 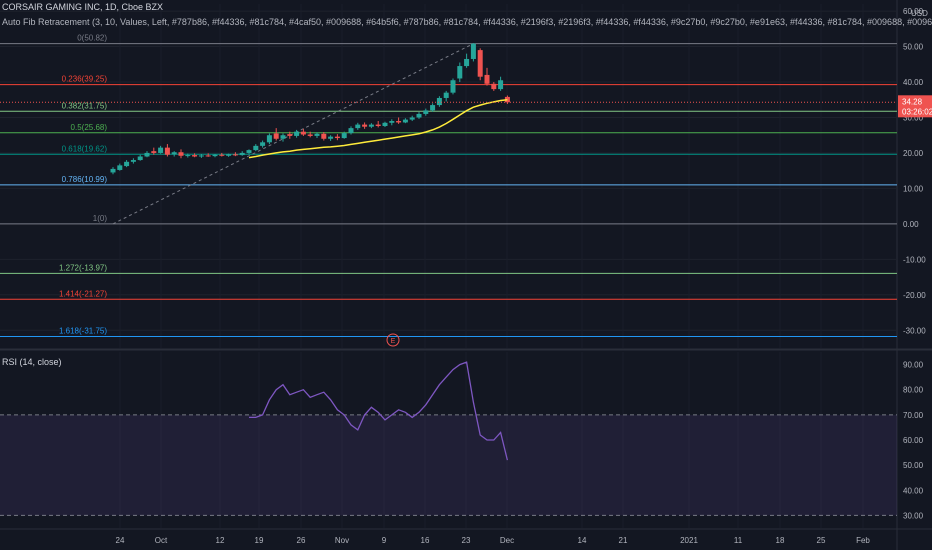 What do you see at coordinates (913, 188) in the screenshot?
I see `price-tick-label: 10.00` at bounding box center [913, 188].